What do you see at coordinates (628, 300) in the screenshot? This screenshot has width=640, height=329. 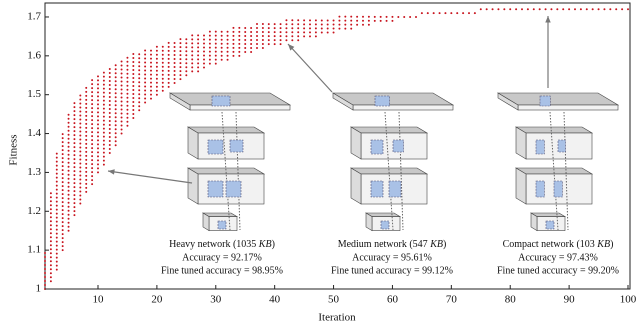 I see `x-tick-label: 100` at bounding box center [628, 300].